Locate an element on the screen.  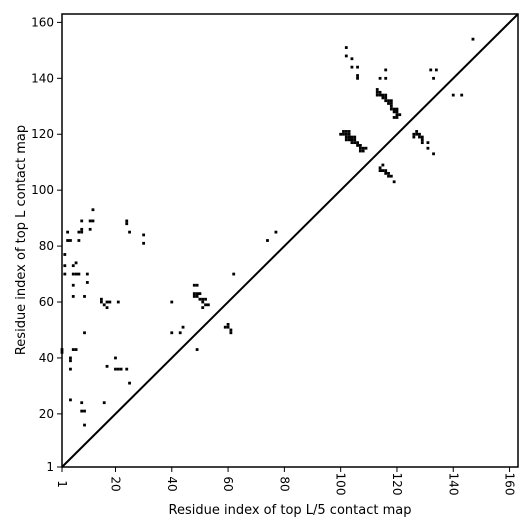
x-tick-label: 20 is located at coordinates (115, 483).